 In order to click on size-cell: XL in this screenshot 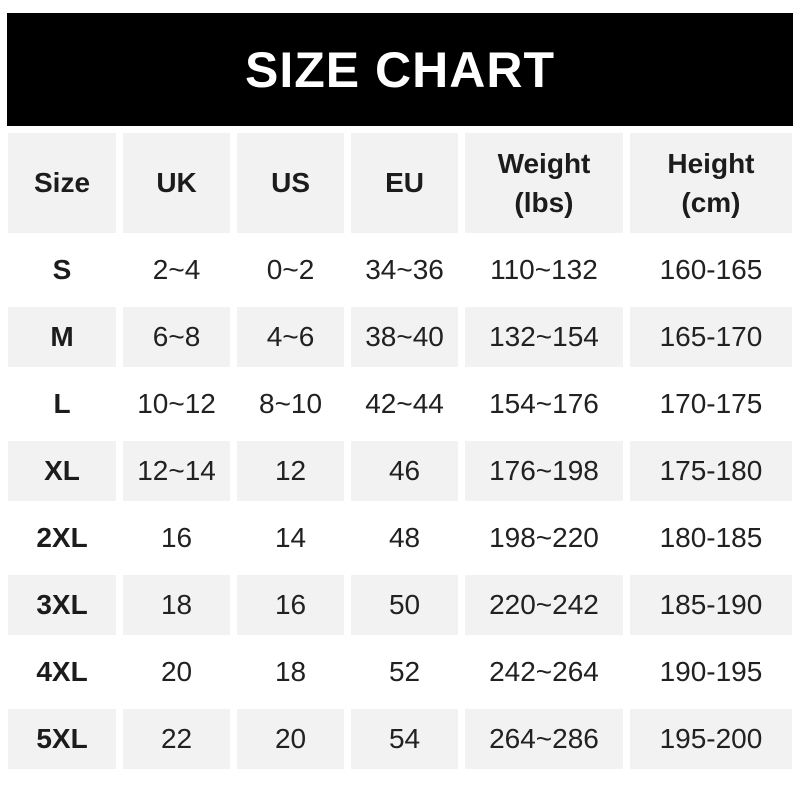, I will do `click(62, 471)`.